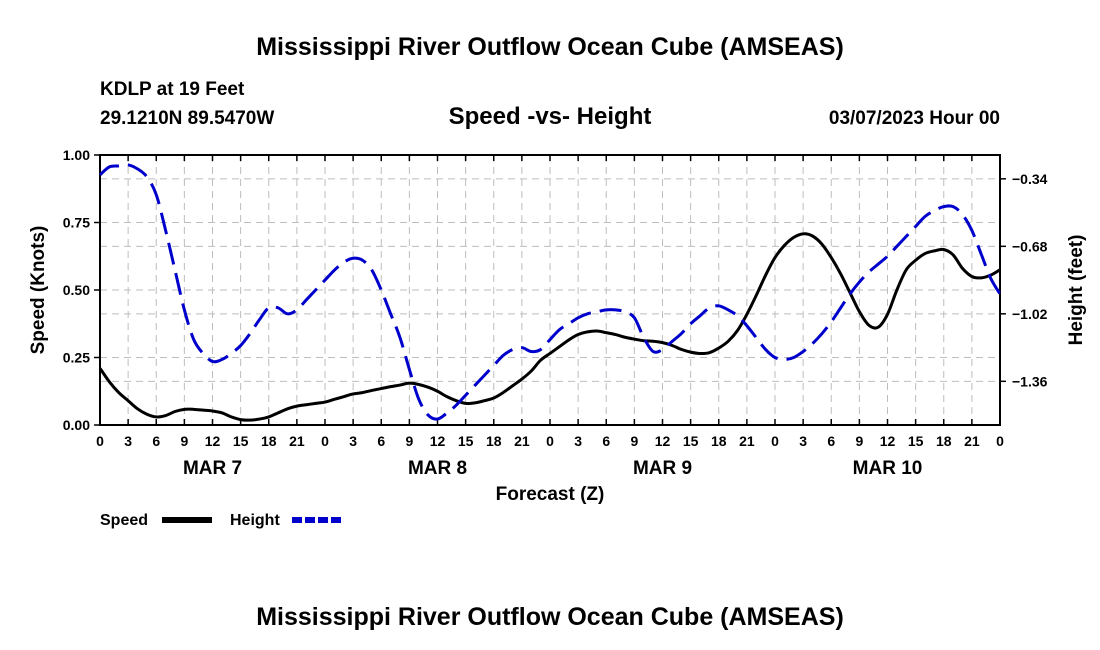 Image resolution: width=1100 pixels, height=650 pixels. I want to click on y2-axis-label: Height (feet), so click(1076, 290).